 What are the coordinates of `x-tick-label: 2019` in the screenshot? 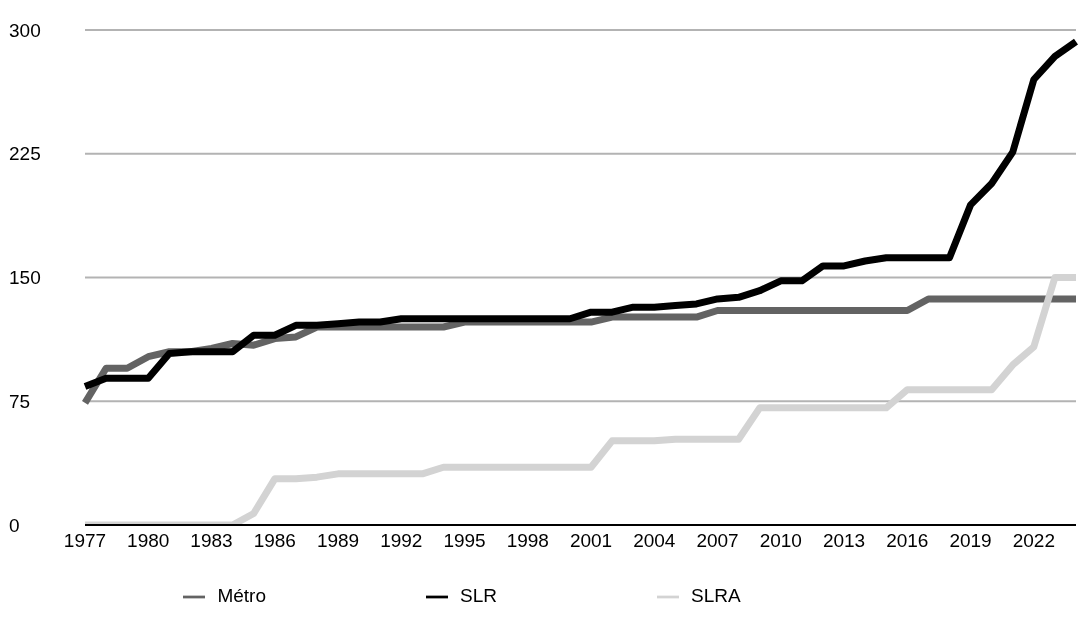 It's located at (970, 540).